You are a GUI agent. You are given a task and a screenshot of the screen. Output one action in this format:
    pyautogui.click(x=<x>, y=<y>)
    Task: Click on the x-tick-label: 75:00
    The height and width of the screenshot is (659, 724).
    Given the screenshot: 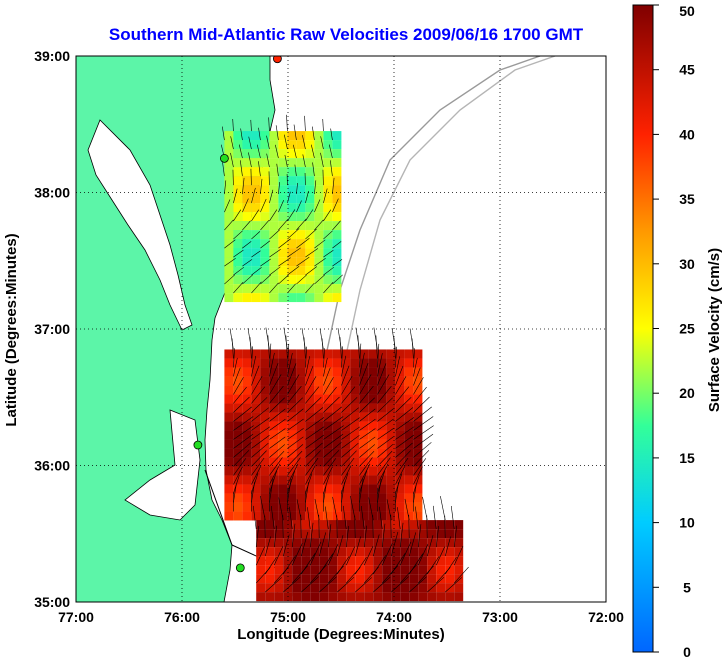 What is the action you would take?
    pyautogui.click(x=288, y=617)
    